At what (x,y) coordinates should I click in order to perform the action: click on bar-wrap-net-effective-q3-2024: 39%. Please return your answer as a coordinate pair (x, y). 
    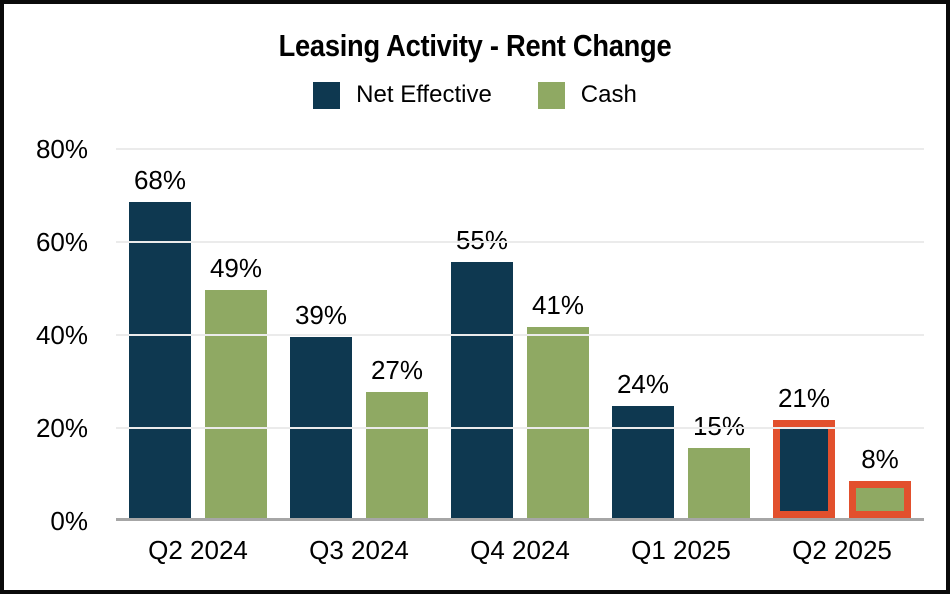
    Looking at the image, I should click on (321, 409).